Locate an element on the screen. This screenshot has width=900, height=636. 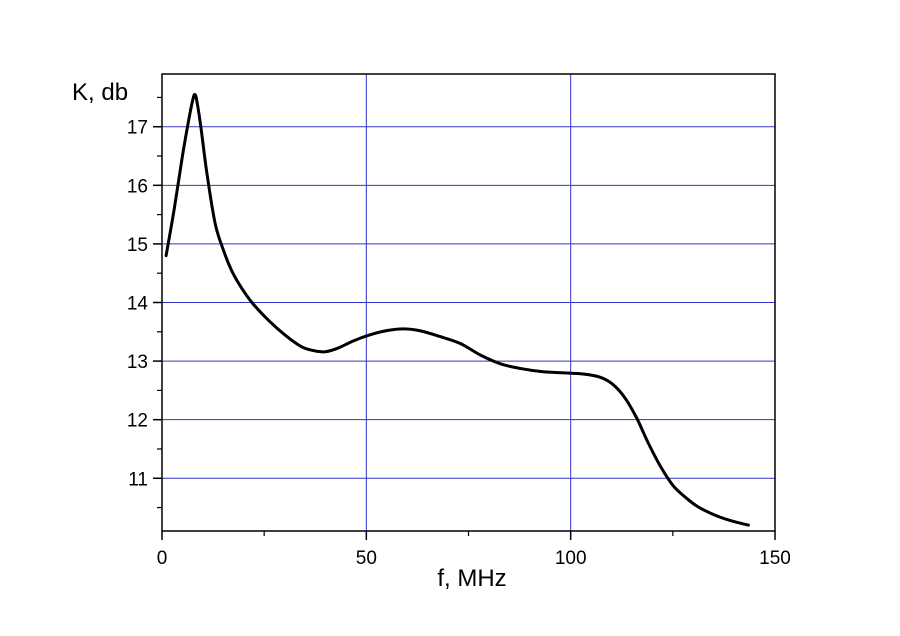
x-tick-label-3: 150 is located at coordinates (775, 558).